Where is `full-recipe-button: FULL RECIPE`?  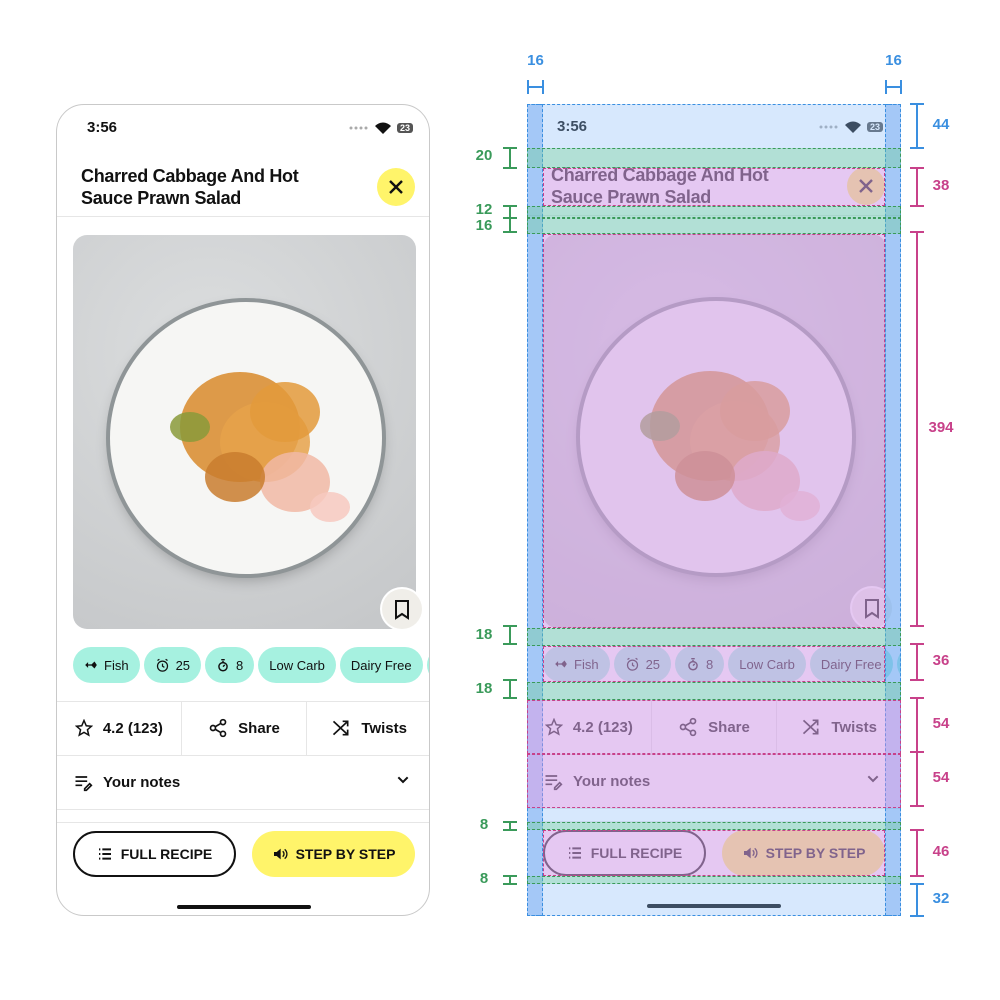
full-recipe-button: FULL RECIPE is located at coordinates (154, 854).